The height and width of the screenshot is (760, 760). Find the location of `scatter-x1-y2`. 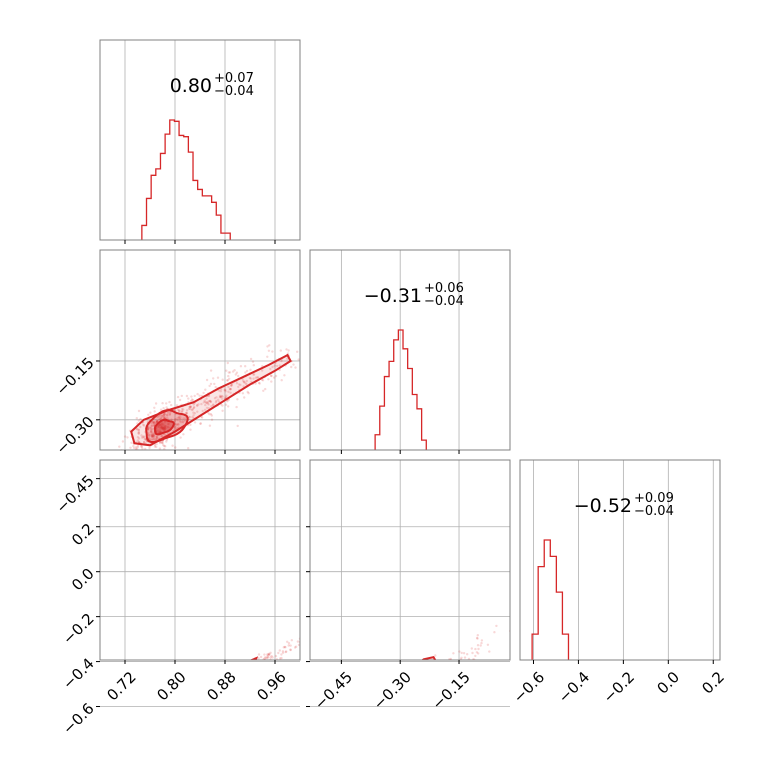

scatter-x1-y2 is located at coordinates (432, 663).